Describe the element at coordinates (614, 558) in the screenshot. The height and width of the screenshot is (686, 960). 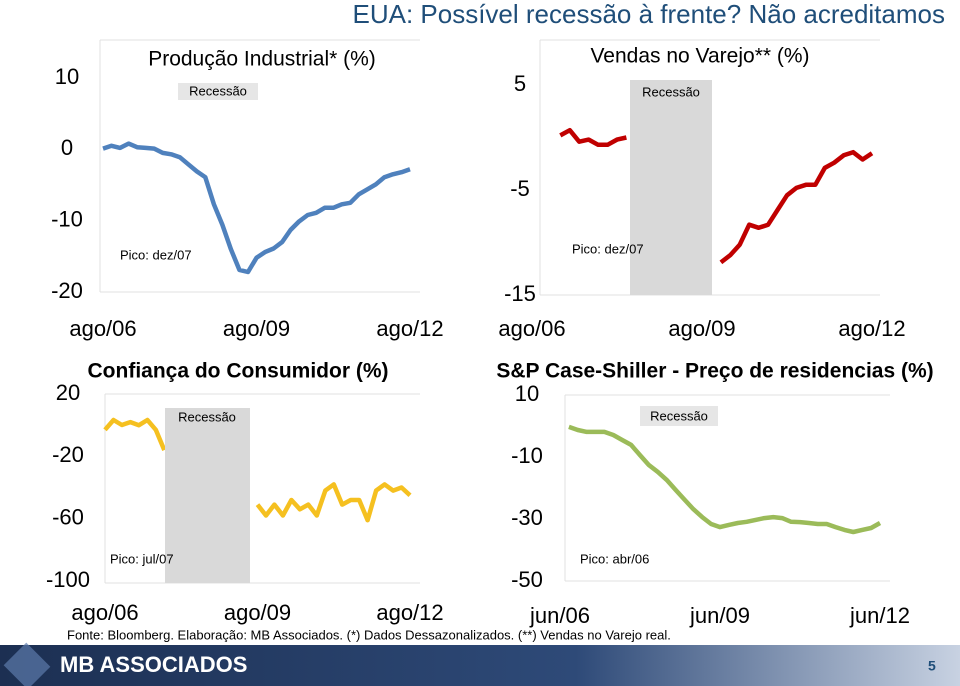
I see `peak-label: Pico: abr/06` at that location.